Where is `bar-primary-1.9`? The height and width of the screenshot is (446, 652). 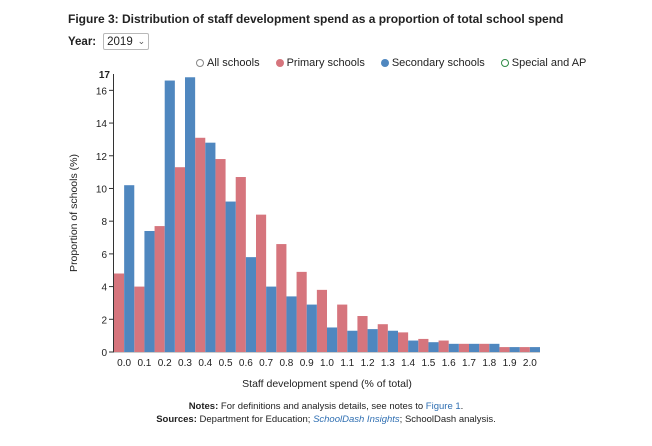 bar-primary-1.9 is located at coordinates (504, 349).